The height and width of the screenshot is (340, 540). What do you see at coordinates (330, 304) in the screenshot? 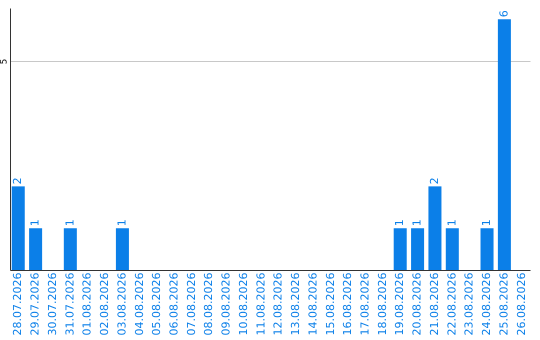
I see `x-tick-label: 15.08.2026` at bounding box center [330, 304].